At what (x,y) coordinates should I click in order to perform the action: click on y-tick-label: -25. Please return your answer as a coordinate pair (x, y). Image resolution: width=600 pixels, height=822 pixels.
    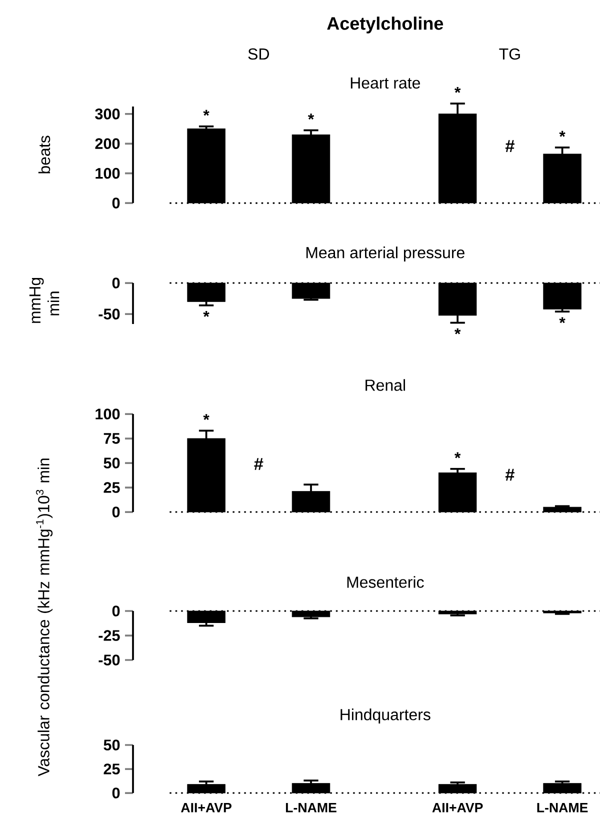
    Looking at the image, I should click on (109, 635).